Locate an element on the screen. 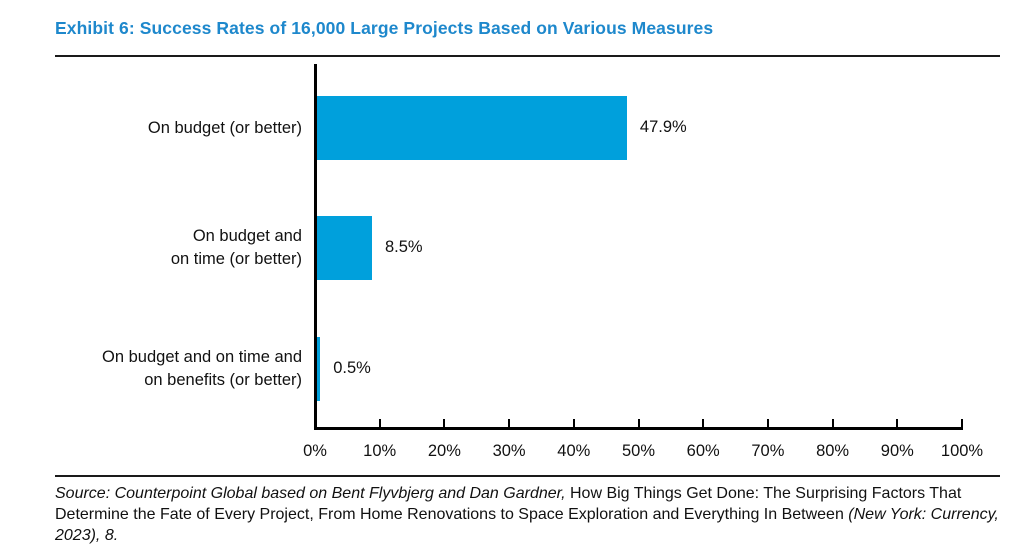 The height and width of the screenshot is (549, 1024). x-tick-label: 40% is located at coordinates (574, 451).